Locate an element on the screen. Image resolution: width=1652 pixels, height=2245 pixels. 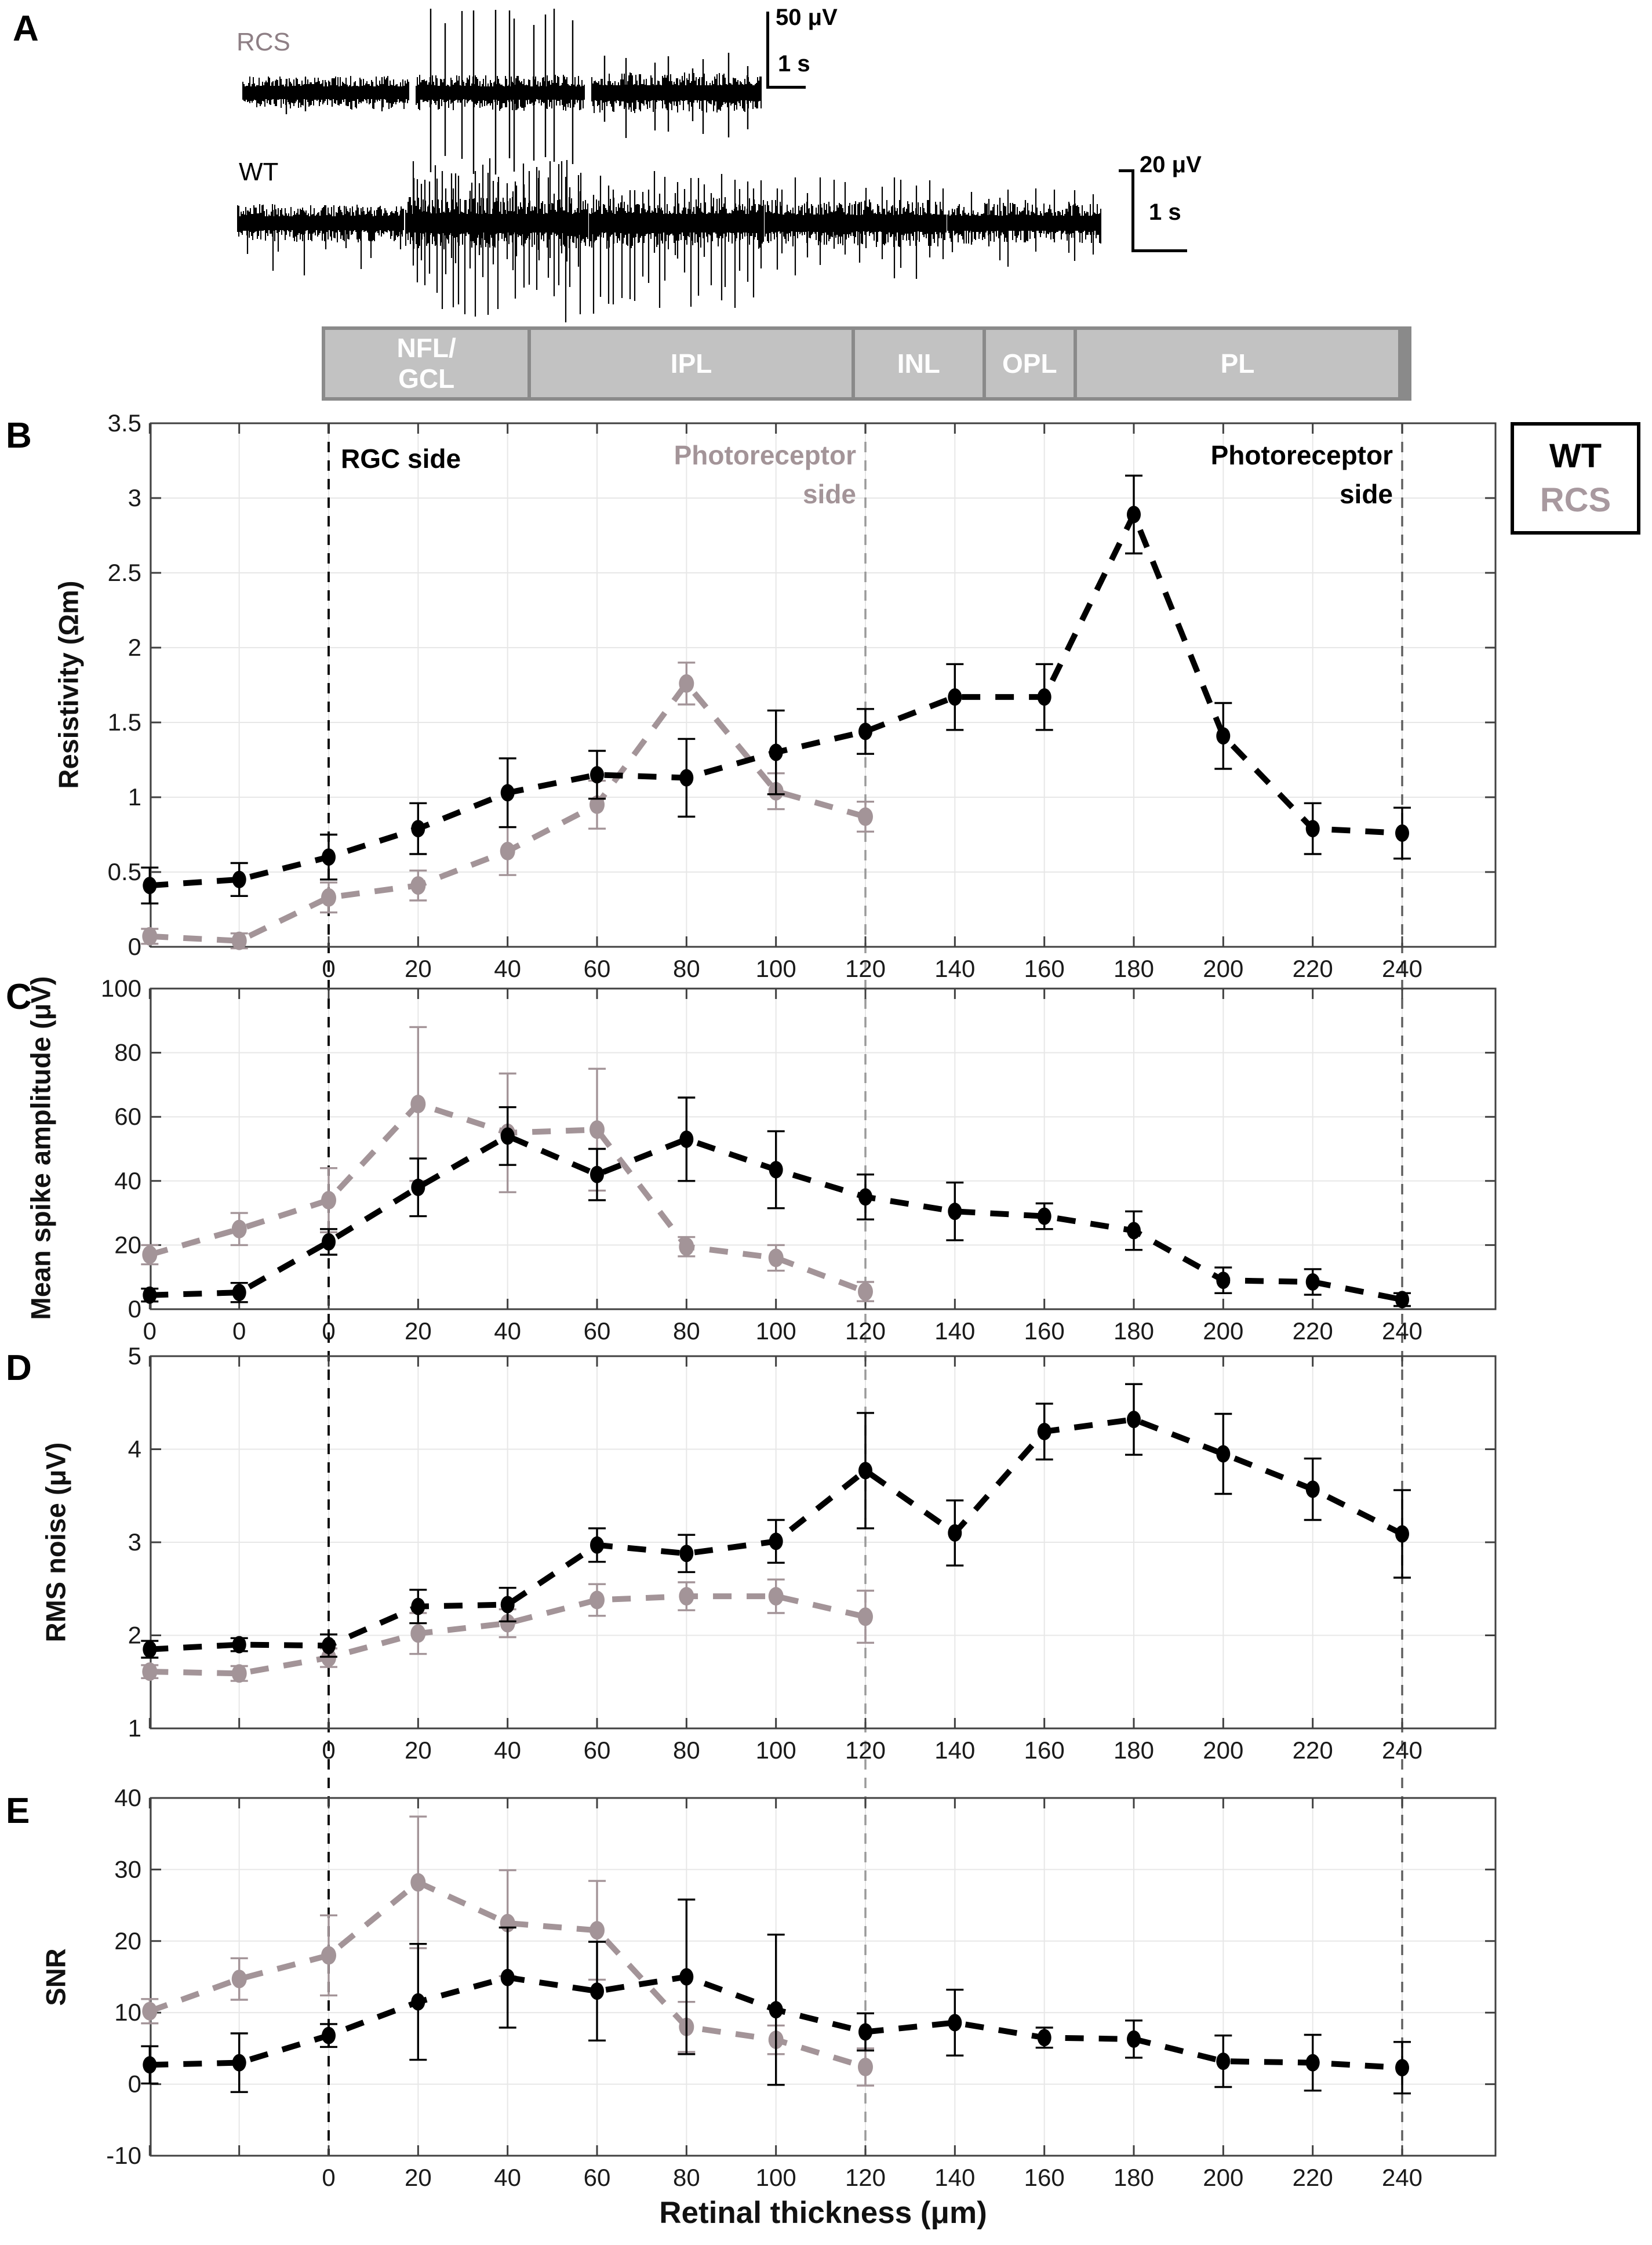
rcs-line is located at coordinates (507, 1974).